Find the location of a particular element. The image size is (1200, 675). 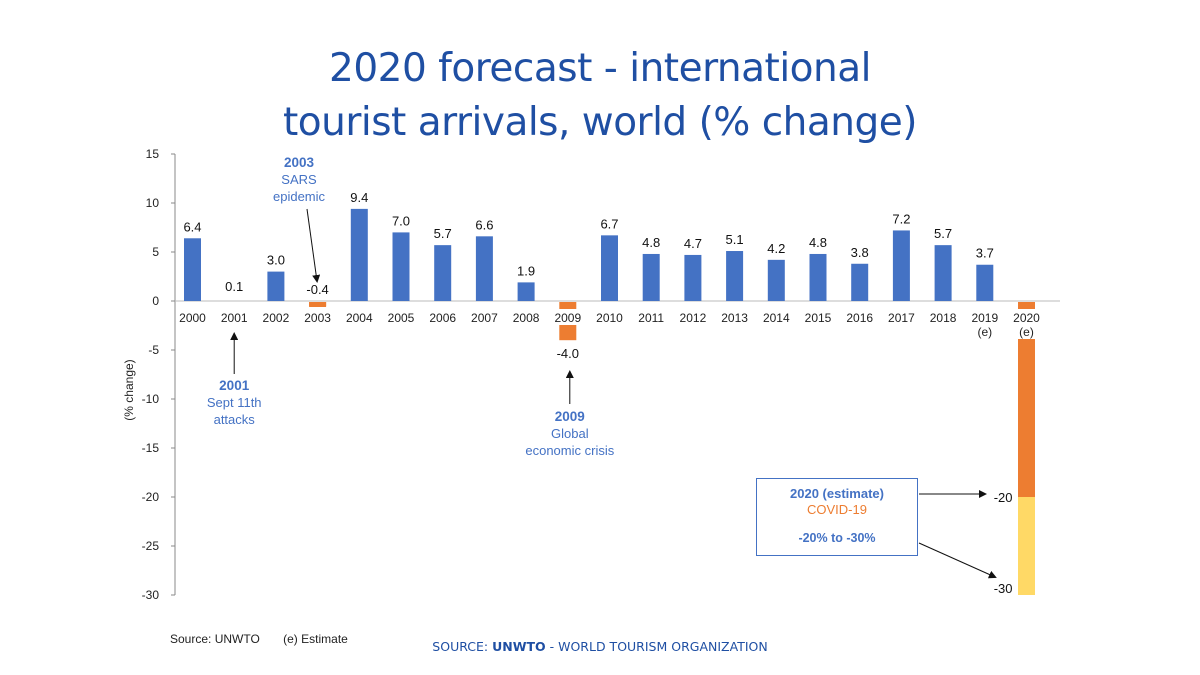

bar-2020-forecast-low is located at coordinates (1026, 546).